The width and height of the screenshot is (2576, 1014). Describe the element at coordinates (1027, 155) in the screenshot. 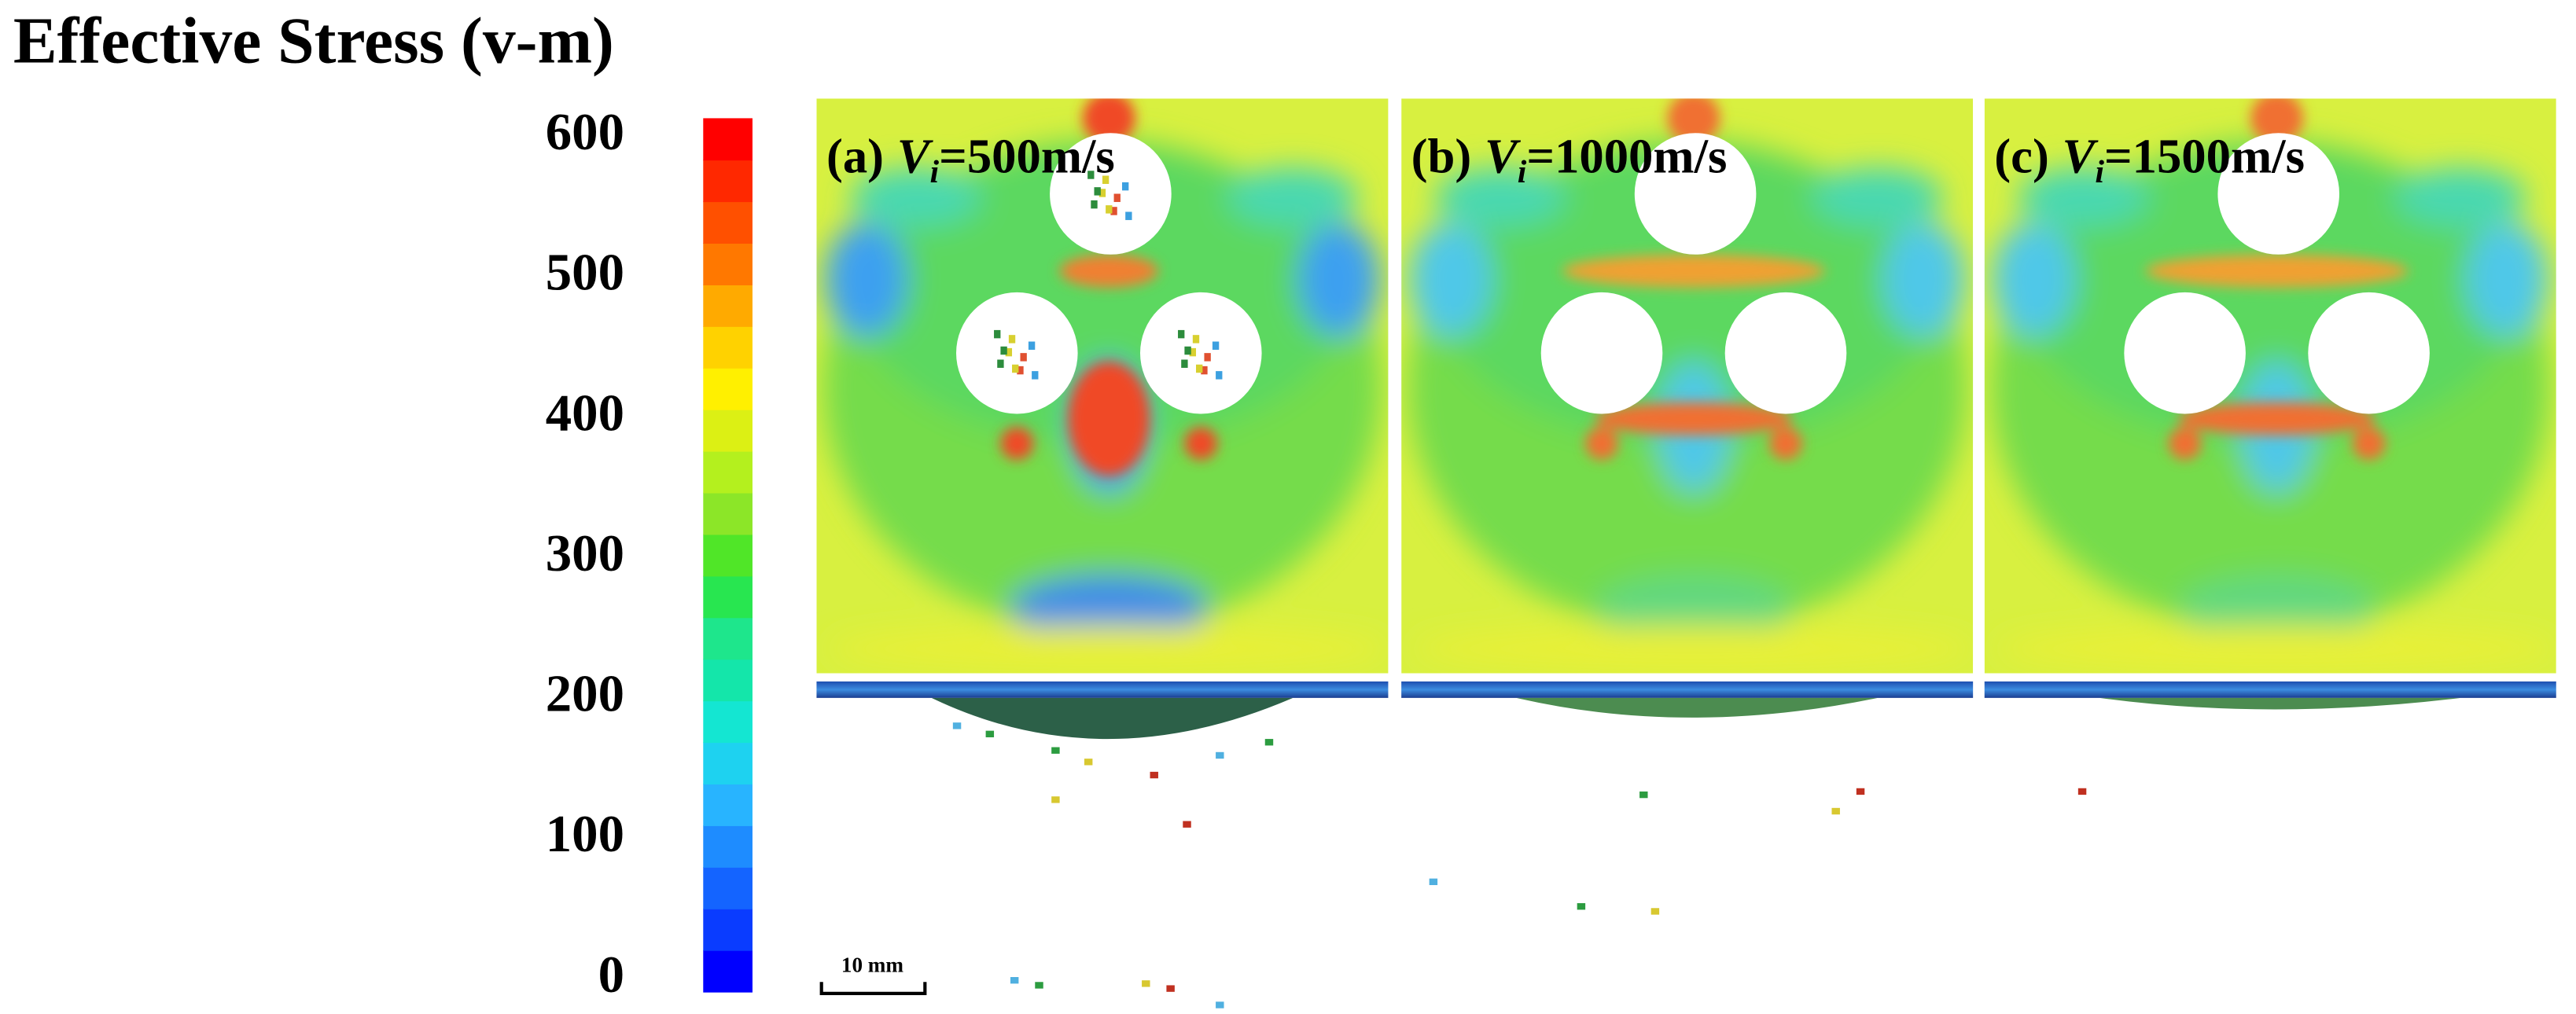

I see `label-value: =500m/s` at that location.